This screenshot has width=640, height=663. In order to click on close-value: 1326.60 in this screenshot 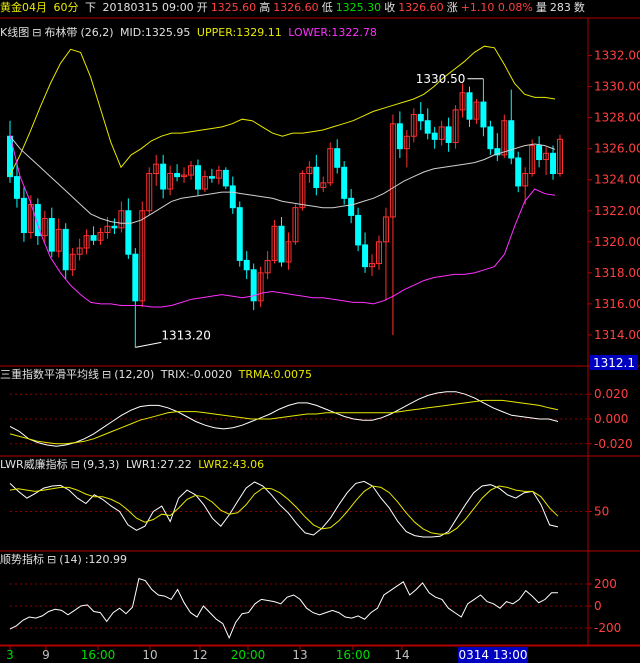, I will do `click(421, 7)`.